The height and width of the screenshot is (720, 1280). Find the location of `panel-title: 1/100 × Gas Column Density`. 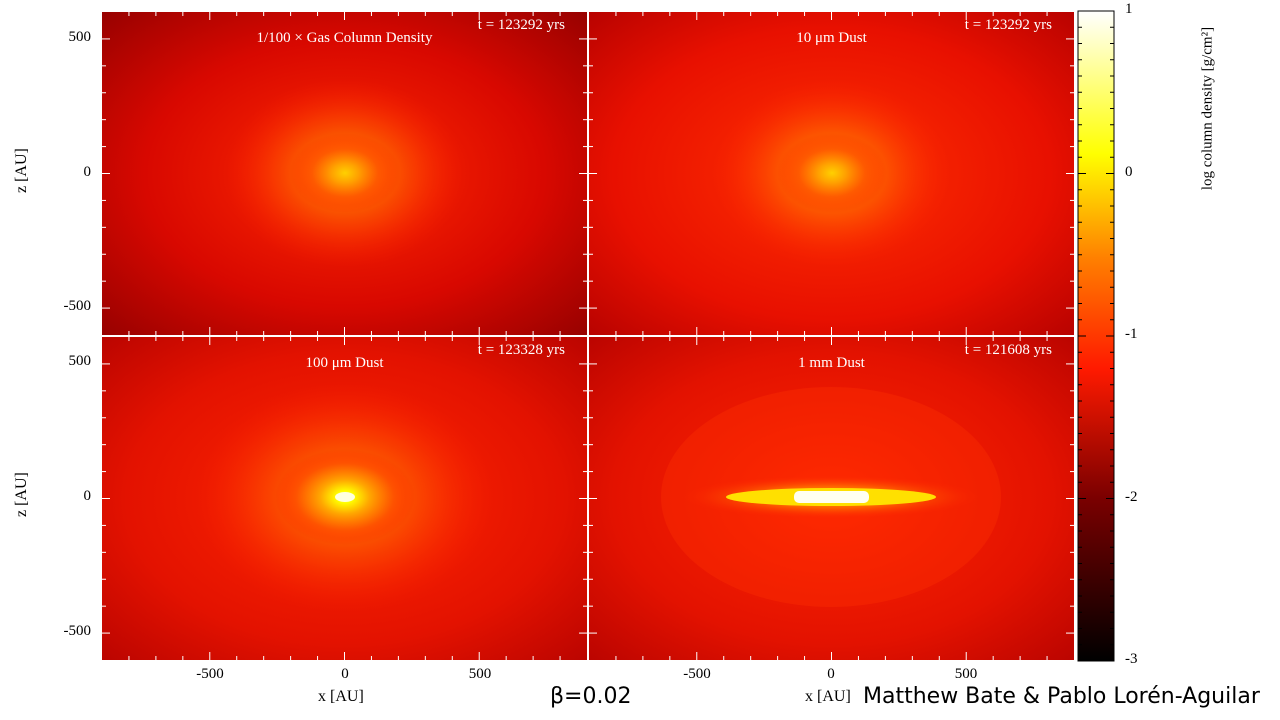

panel-title: 1/100 × Gas Column Density is located at coordinates (344, 38).